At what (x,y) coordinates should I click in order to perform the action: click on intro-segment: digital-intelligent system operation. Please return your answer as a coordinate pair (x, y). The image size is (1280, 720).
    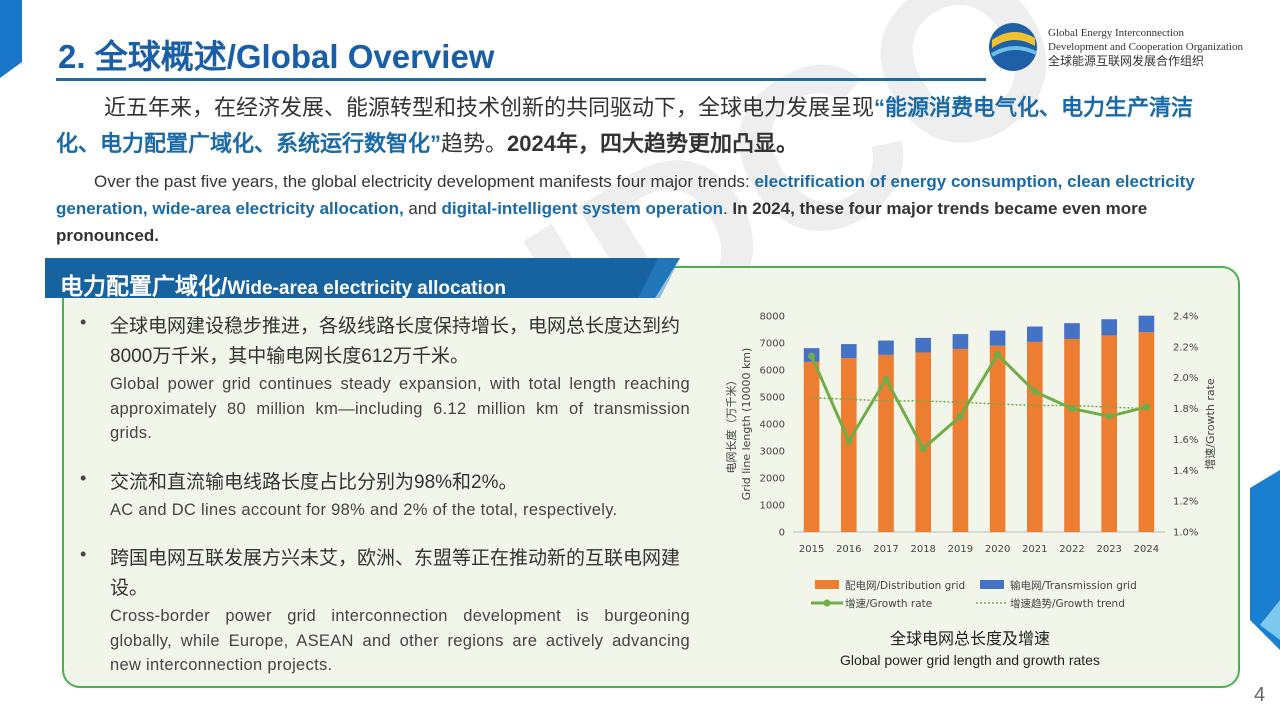
    Looking at the image, I should click on (582, 208).